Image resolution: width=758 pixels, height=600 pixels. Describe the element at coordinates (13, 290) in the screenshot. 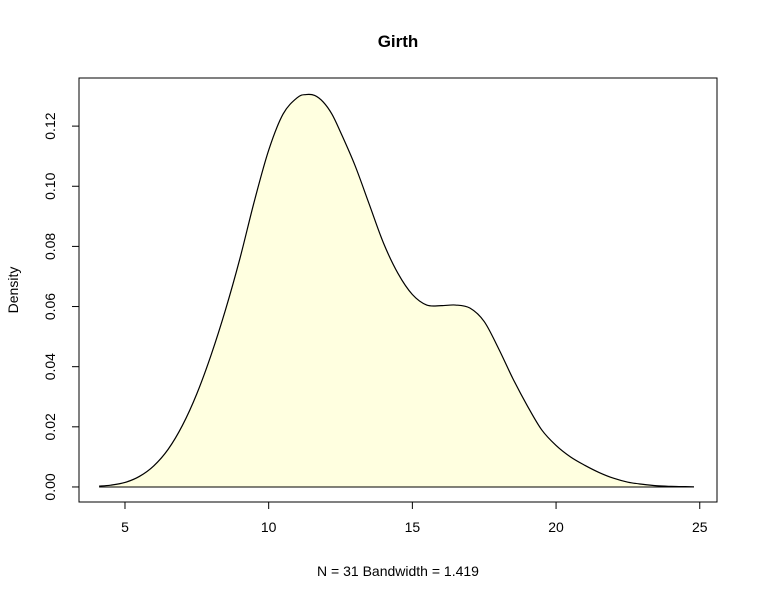

I see `y-axis-label: Density` at that location.